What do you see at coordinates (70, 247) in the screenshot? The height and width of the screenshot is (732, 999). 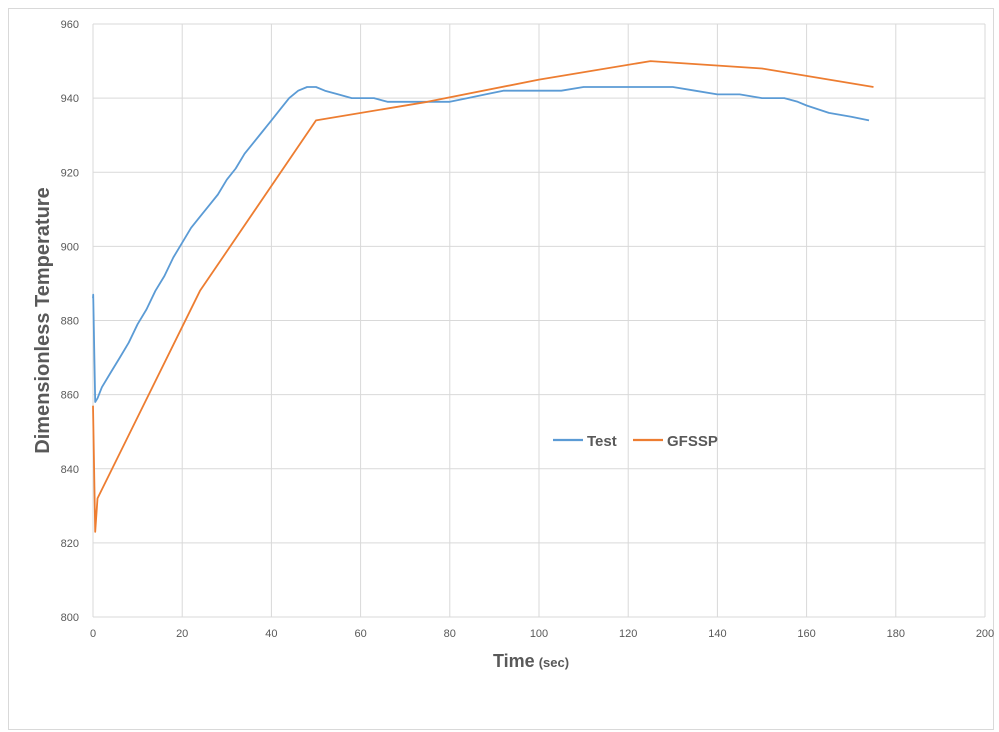 I see `y-tick-label: 900` at bounding box center [70, 247].